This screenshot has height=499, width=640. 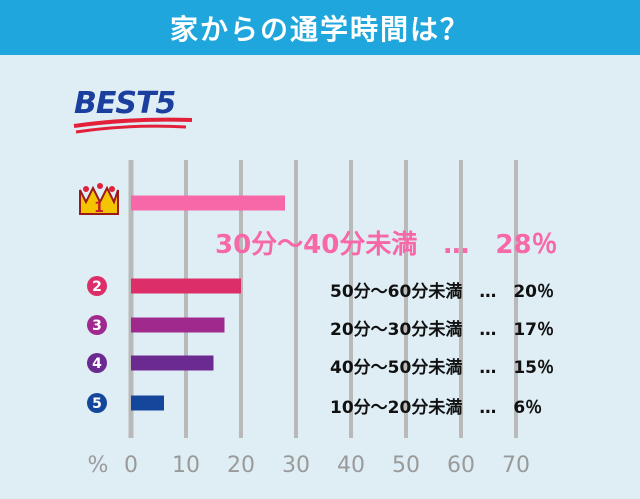 I want to click on x-tick-label: 0, so click(x=131, y=465).